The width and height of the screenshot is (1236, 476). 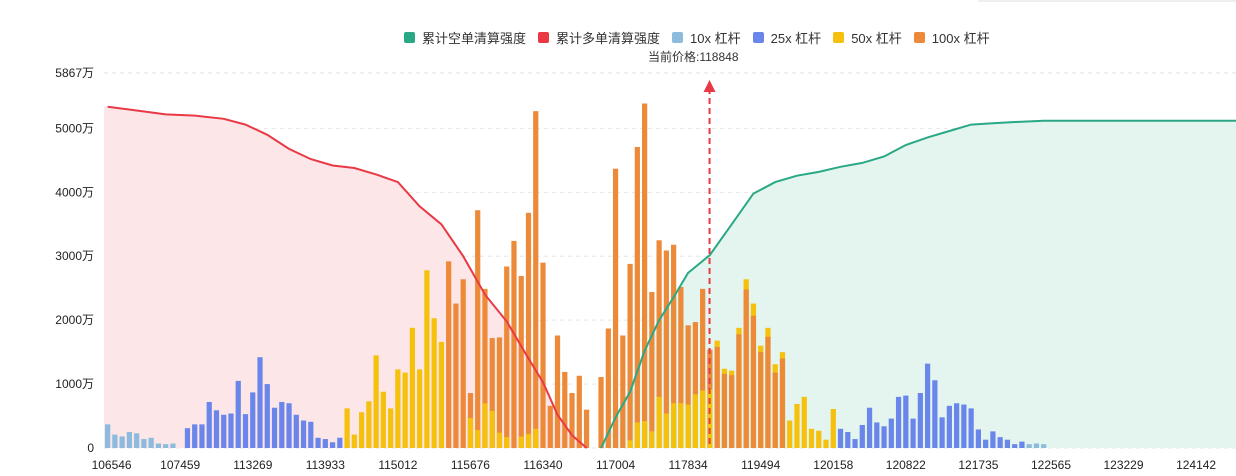 I want to click on legend-item-50x: 50x 杠杆, so click(x=867, y=37).